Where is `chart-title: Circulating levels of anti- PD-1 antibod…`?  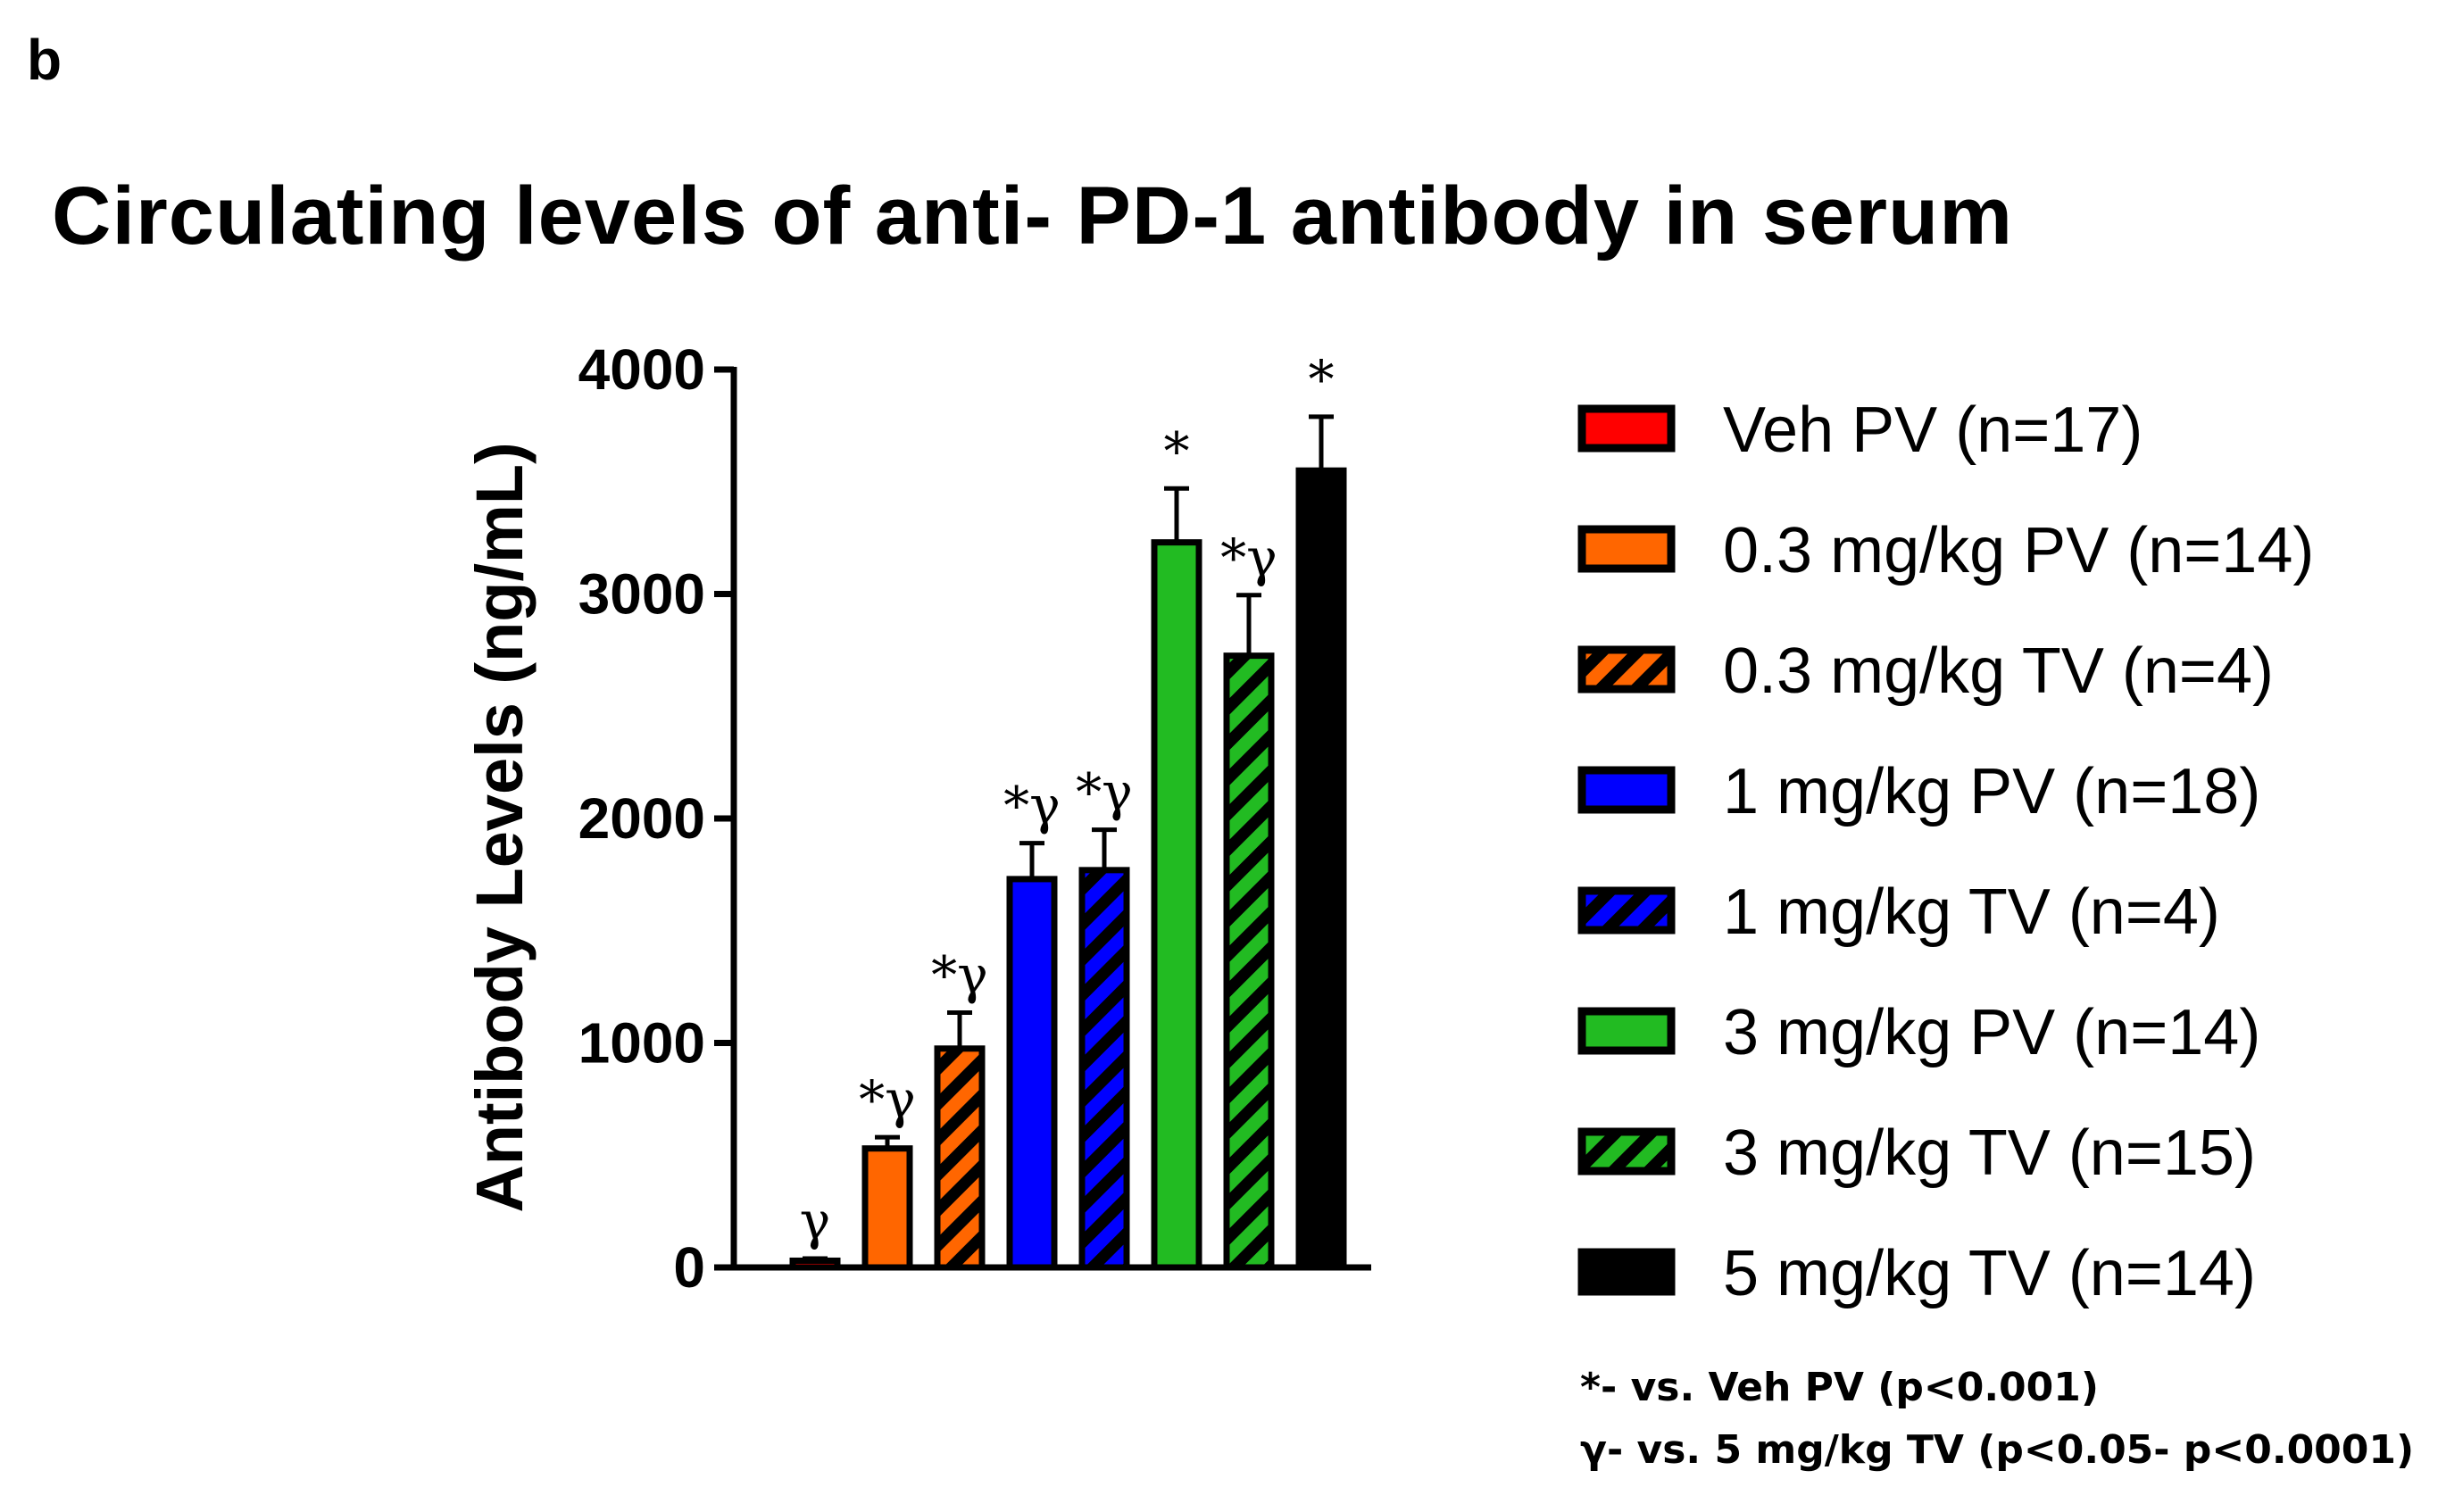 chart-title: Circulating levels of anti- PD-1 antibod… is located at coordinates (1033, 216).